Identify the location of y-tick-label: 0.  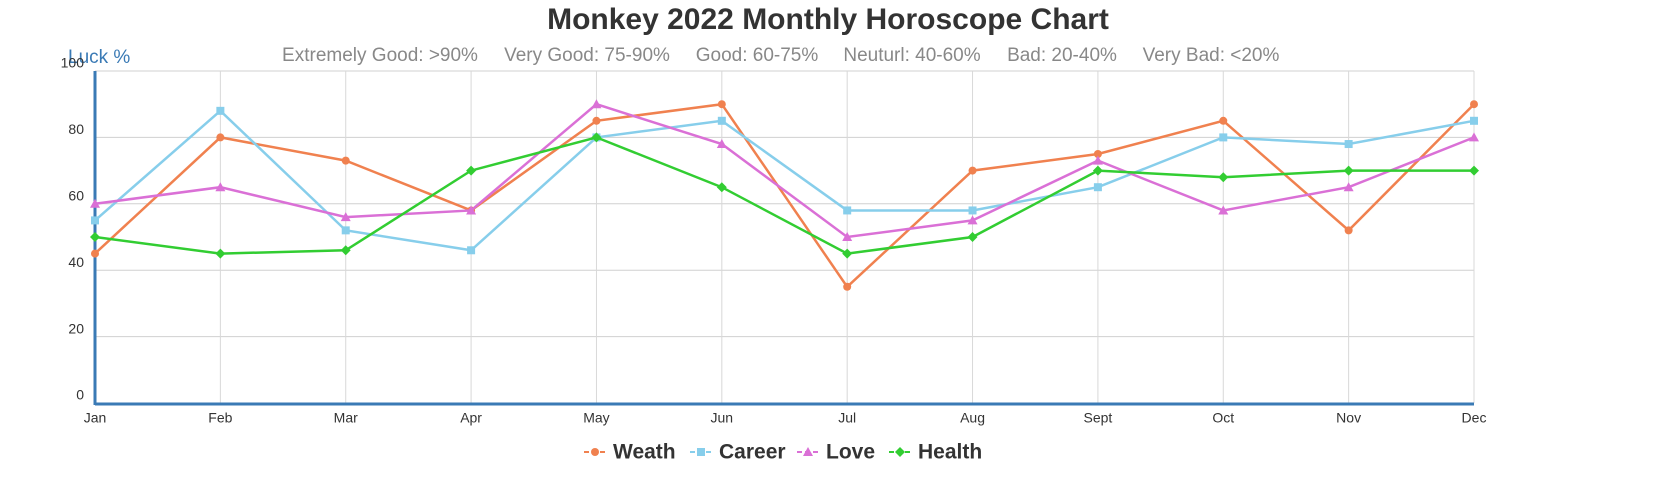
(80, 395).